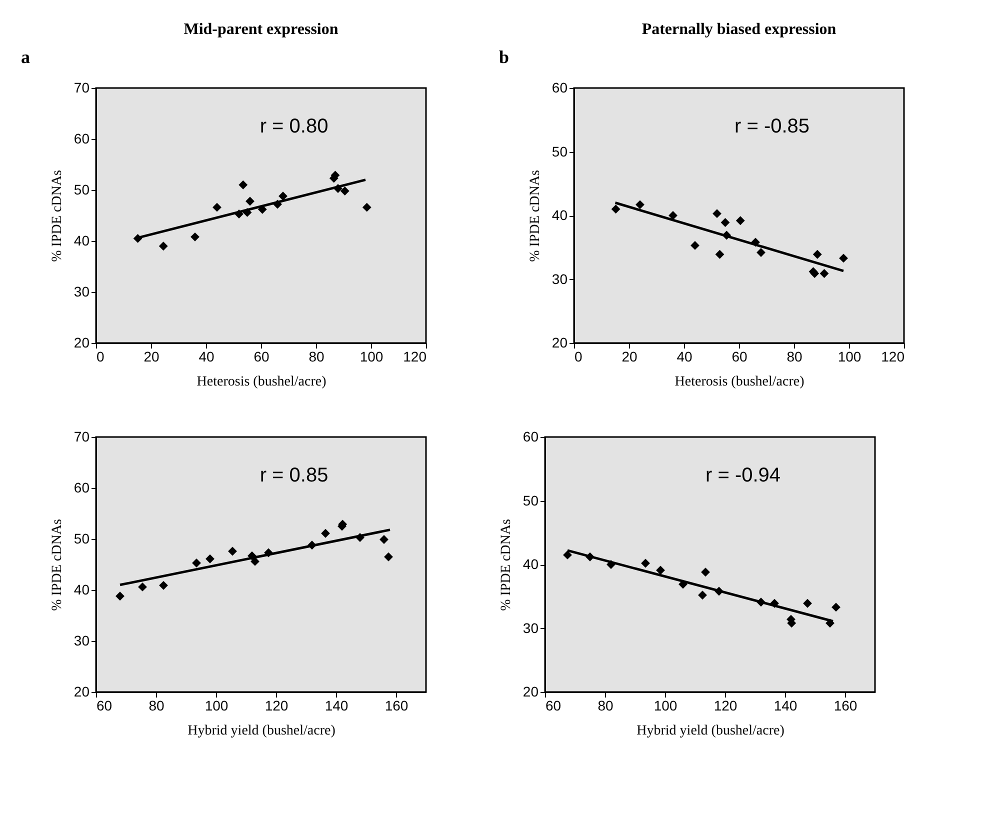 The image size is (991, 820). I want to click on chart-title: Paternally biased expression, so click(739, 29).